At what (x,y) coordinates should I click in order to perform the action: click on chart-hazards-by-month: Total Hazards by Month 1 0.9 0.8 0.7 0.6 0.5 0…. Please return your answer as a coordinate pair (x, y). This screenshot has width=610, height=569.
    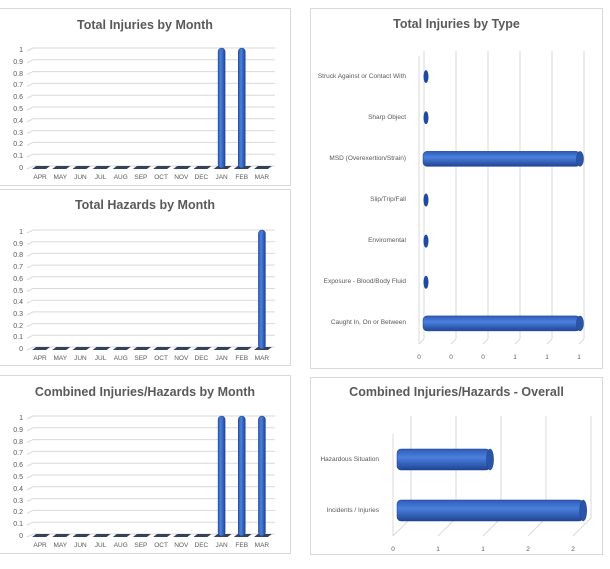
    Looking at the image, I should click on (145, 277).